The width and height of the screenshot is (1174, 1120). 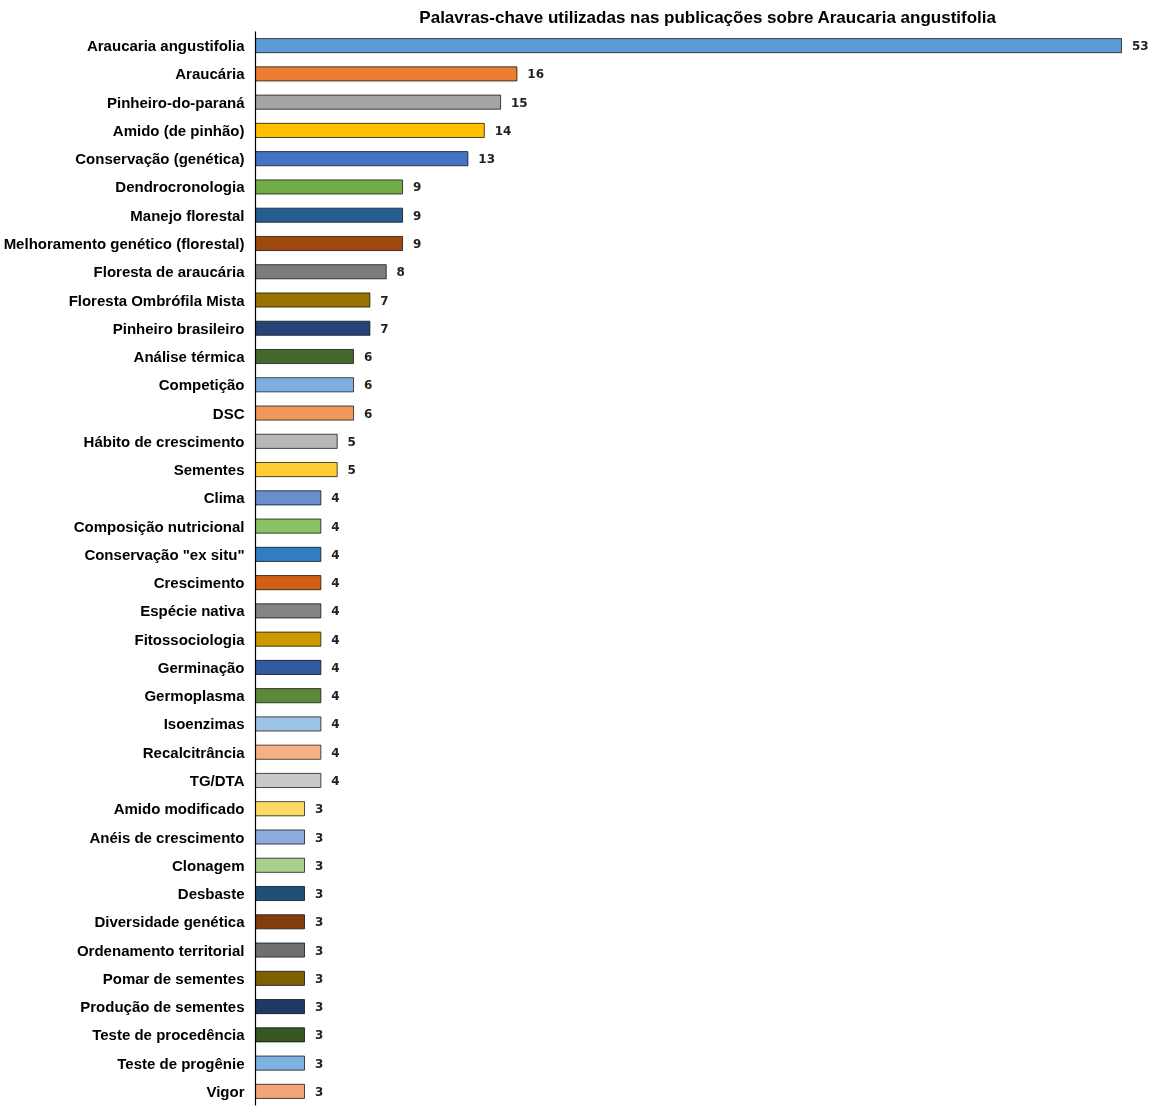 What do you see at coordinates (169, 272) in the screenshot?
I see `y-tick-label: Floresta de araucária` at bounding box center [169, 272].